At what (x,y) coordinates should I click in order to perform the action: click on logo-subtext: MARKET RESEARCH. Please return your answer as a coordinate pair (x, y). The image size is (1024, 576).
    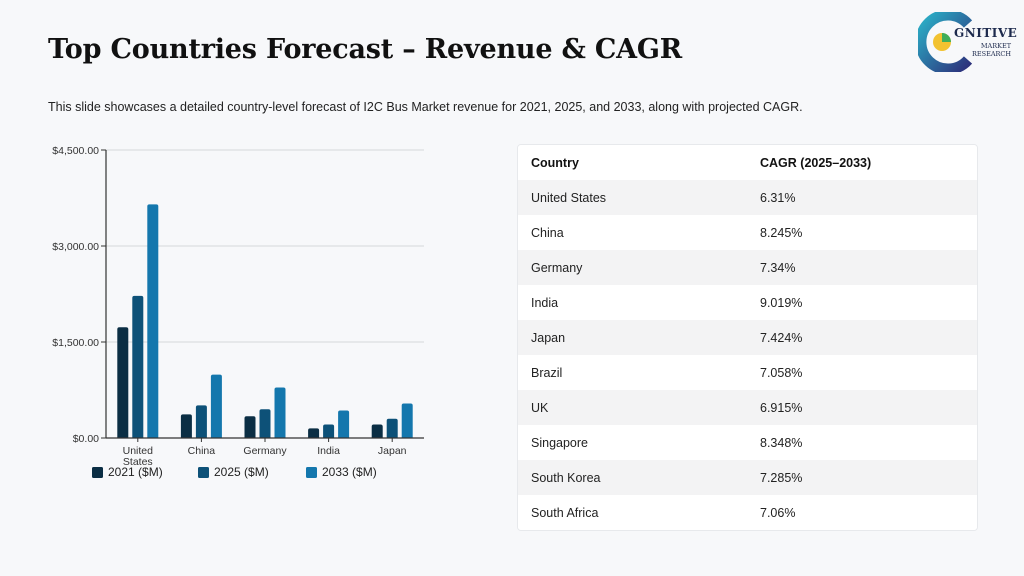
    Looking at the image, I should click on (992, 50).